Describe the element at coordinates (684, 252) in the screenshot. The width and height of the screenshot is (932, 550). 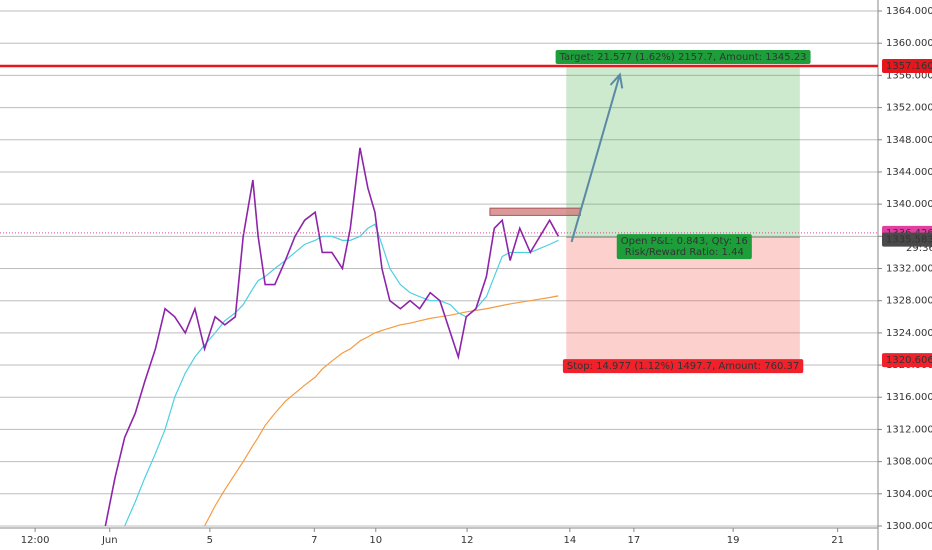
I see `rr-label: Risk/Reward Ratio: 1.44` at that location.